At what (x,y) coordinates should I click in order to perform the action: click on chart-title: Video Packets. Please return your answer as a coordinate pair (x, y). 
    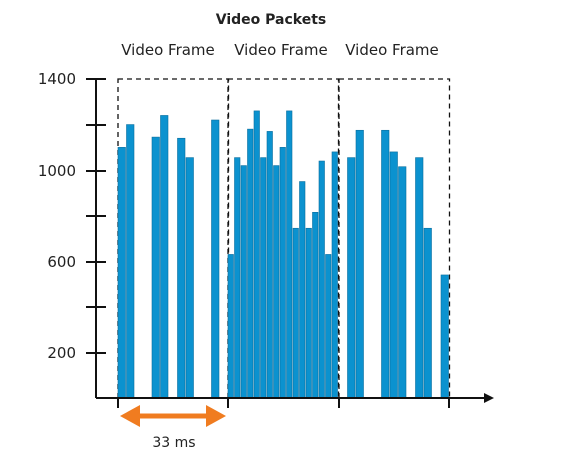
    Looking at the image, I should click on (271, 20).